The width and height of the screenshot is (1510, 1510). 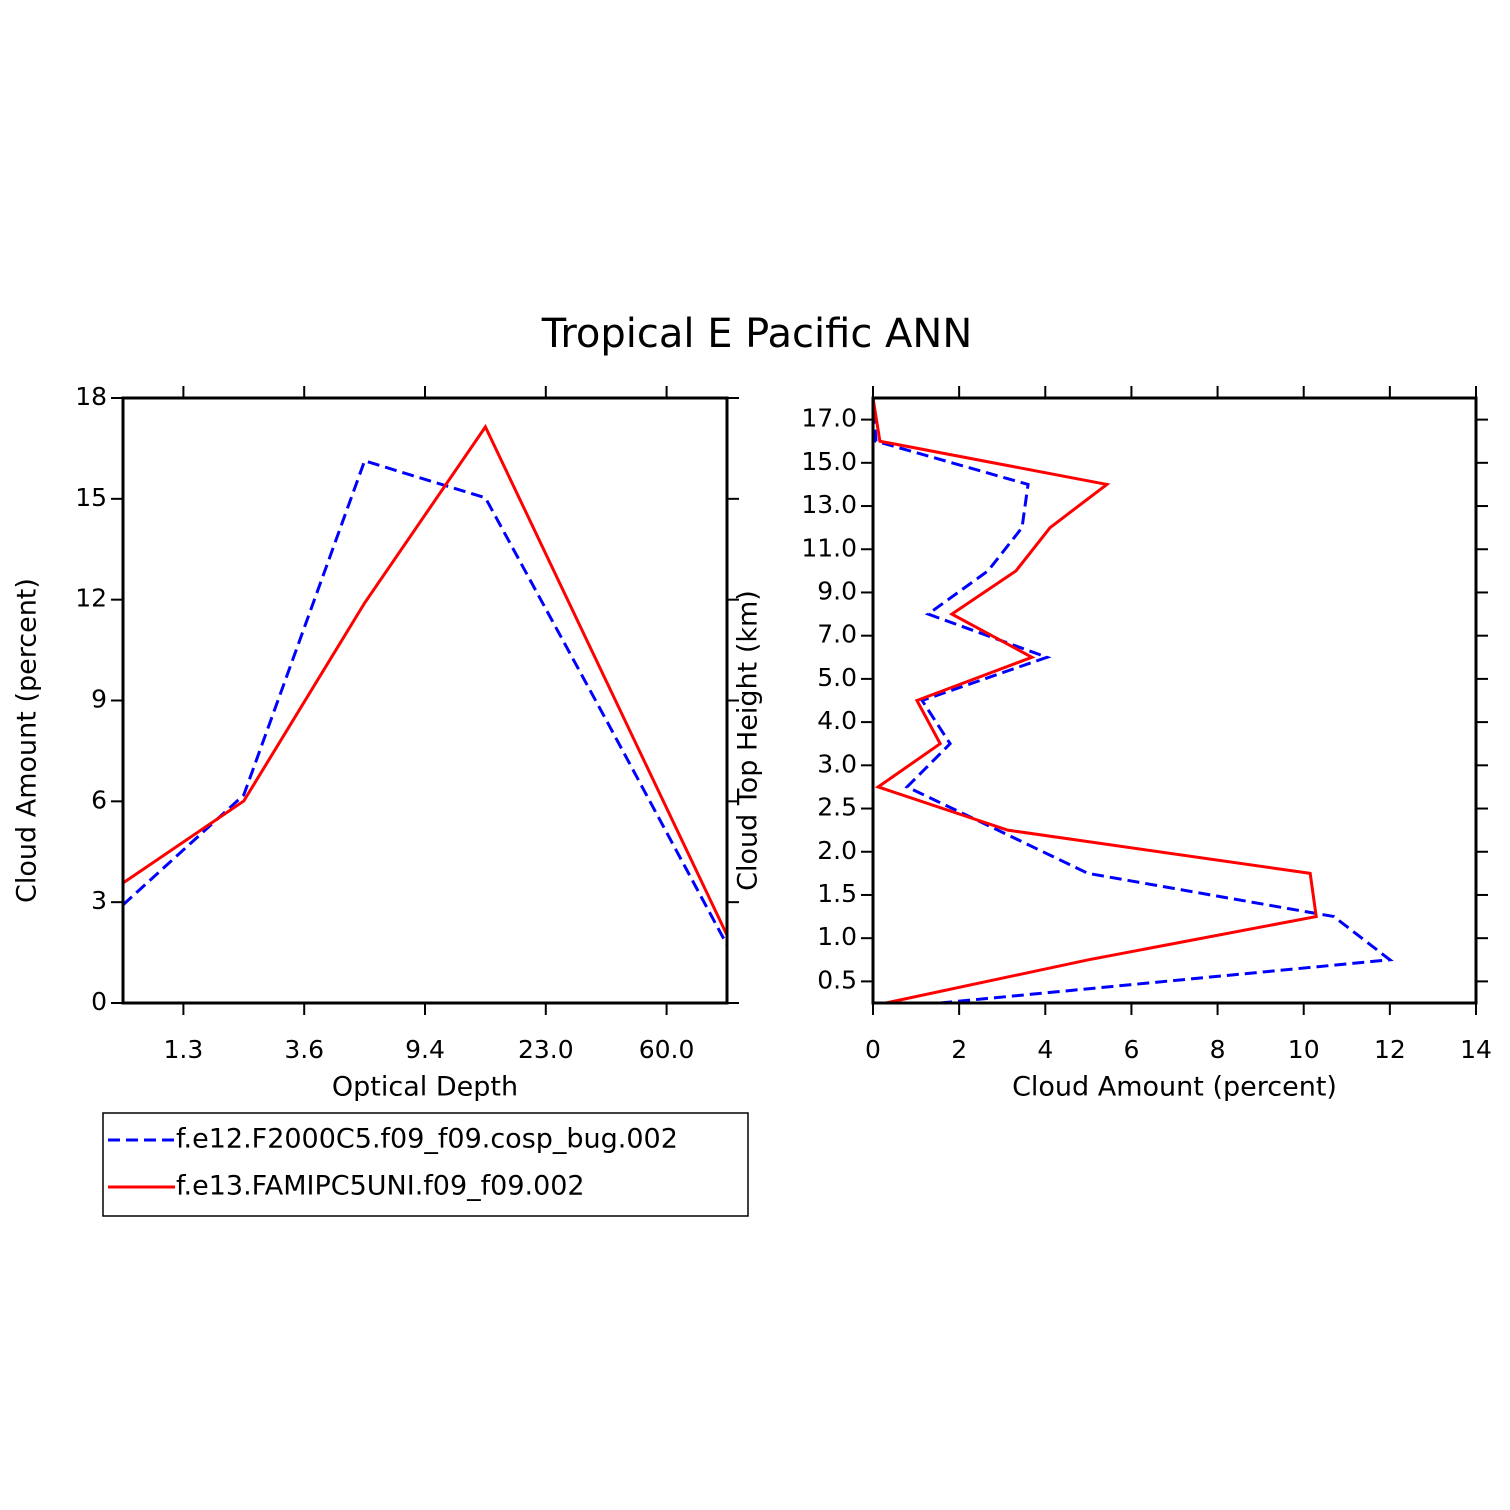 I want to click on y-tick-label: 6, so click(x=99, y=799).